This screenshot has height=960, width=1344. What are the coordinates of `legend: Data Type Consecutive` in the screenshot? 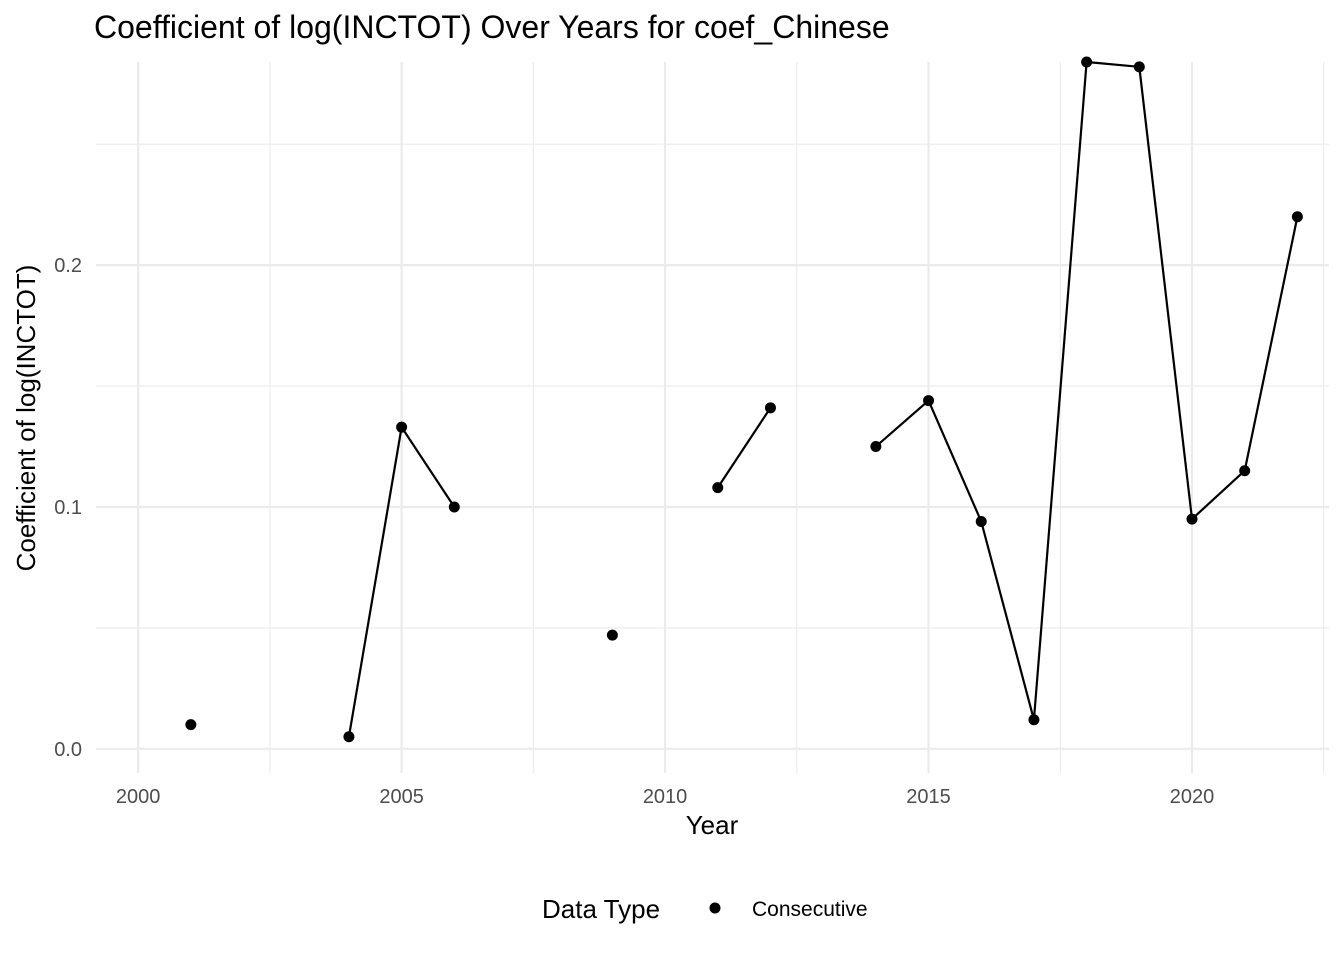 It's located at (705, 909).